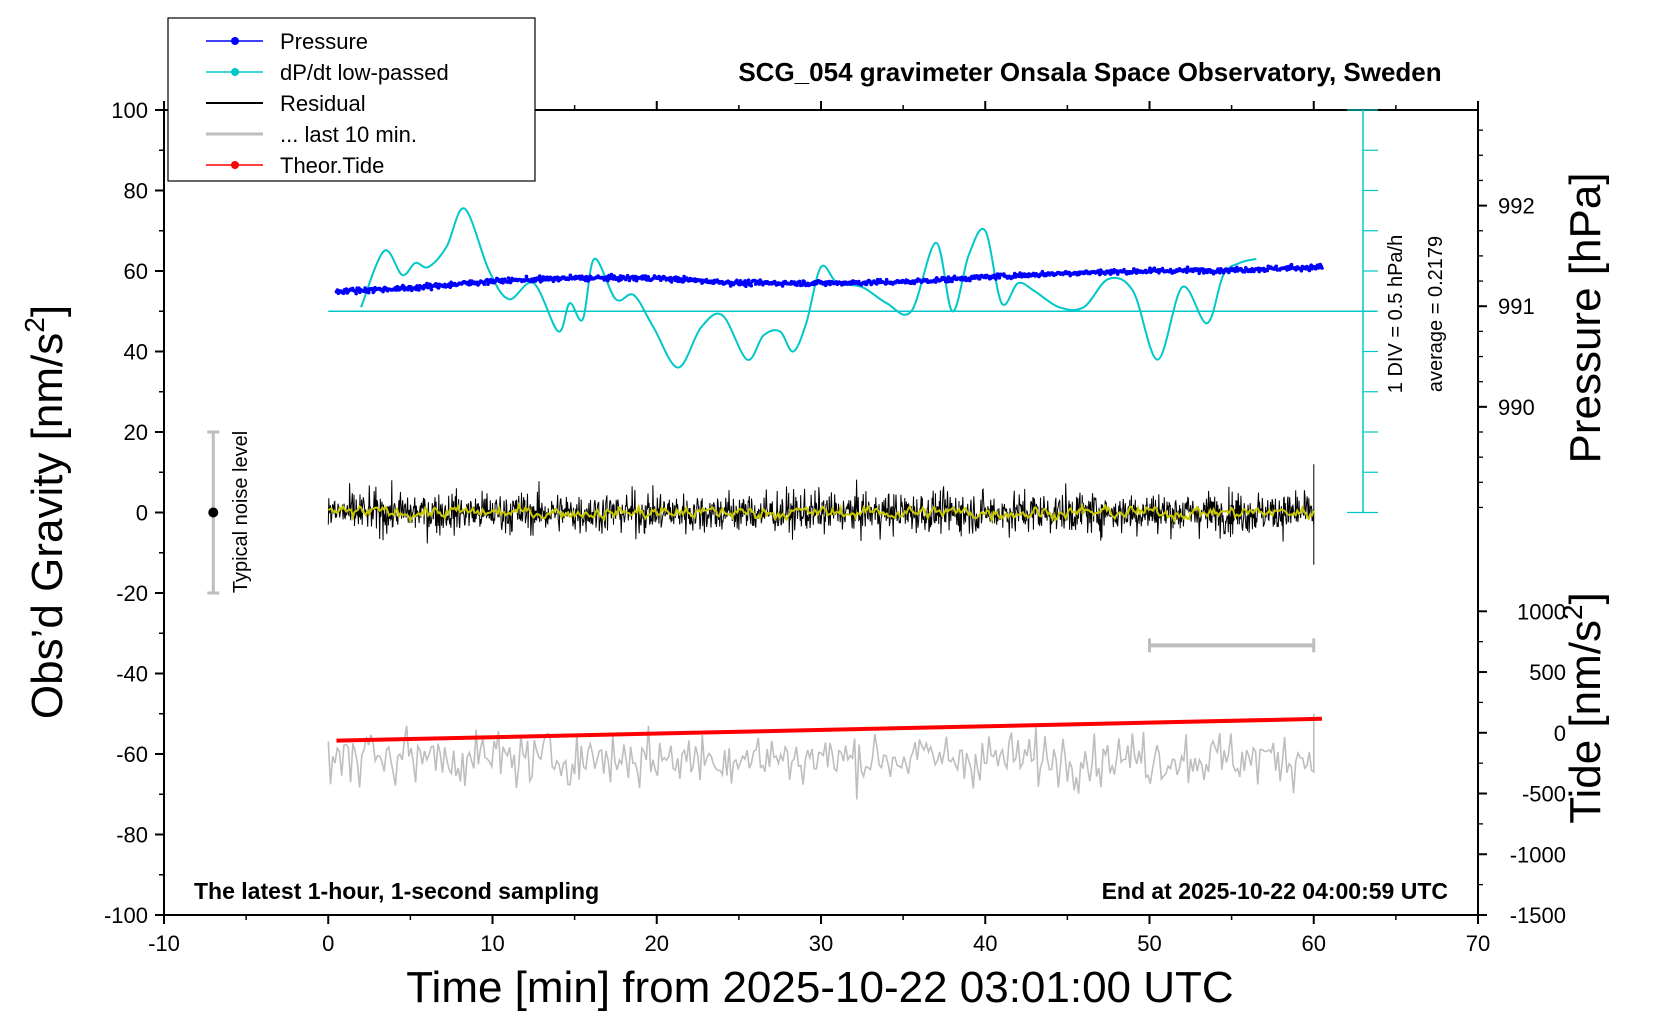 This screenshot has width=1660, height=1020. What do you see at coordinates (1538, 915) in the screenshot?
I see `tide-tick-label: -1500` at bounding box center [1538, 915].